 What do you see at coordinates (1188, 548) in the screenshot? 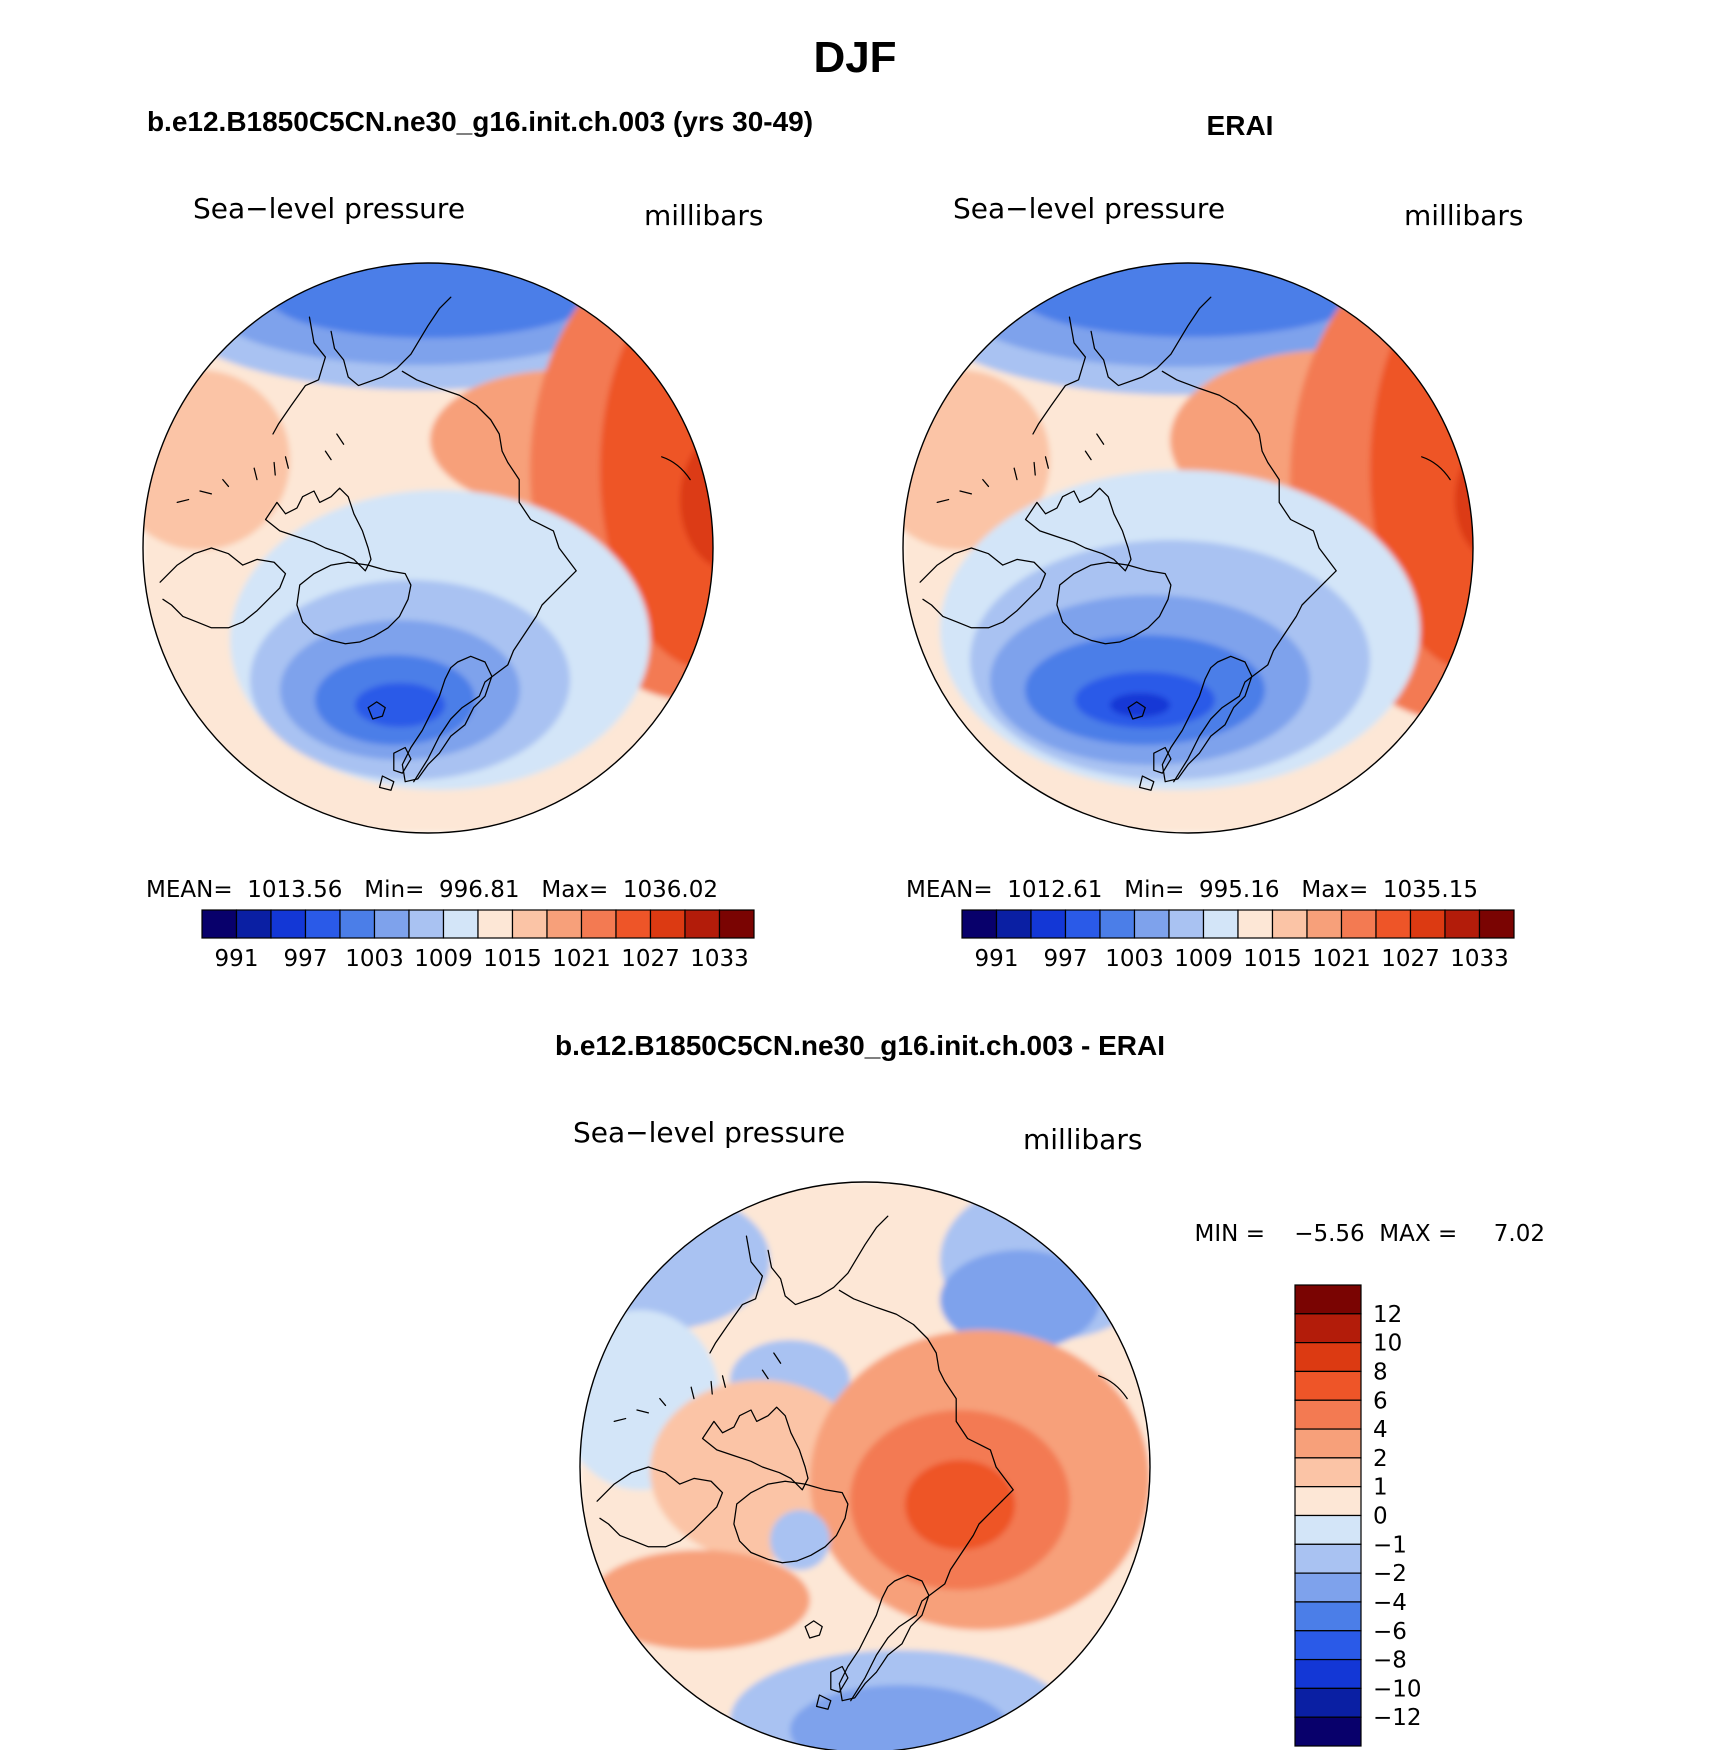
I see `map-obs` at bounding box center [1188, 548].